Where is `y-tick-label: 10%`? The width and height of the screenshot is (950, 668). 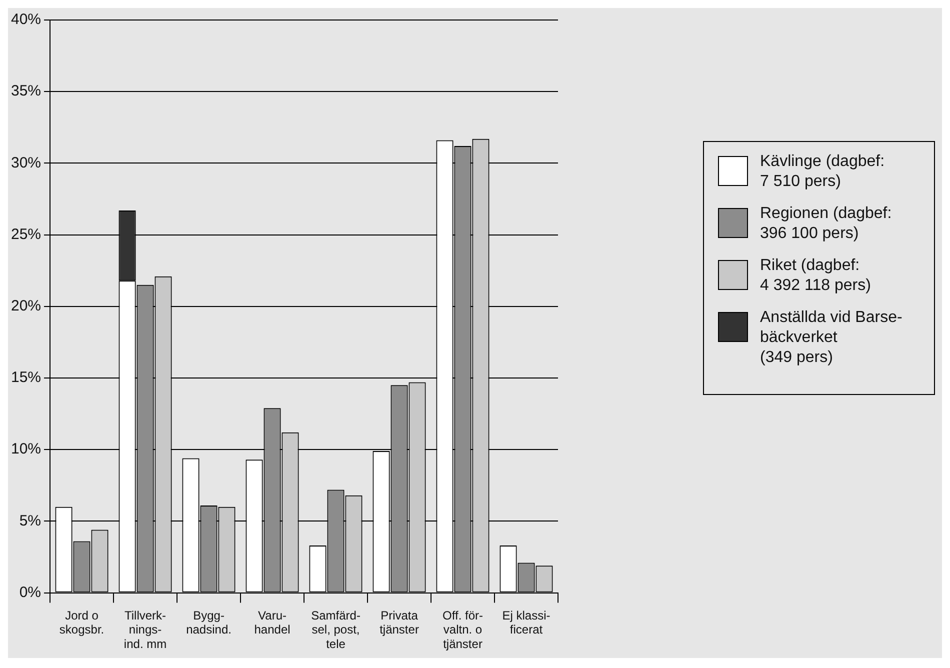
y-tick-label: 10% is located at coordinates (26, 449).